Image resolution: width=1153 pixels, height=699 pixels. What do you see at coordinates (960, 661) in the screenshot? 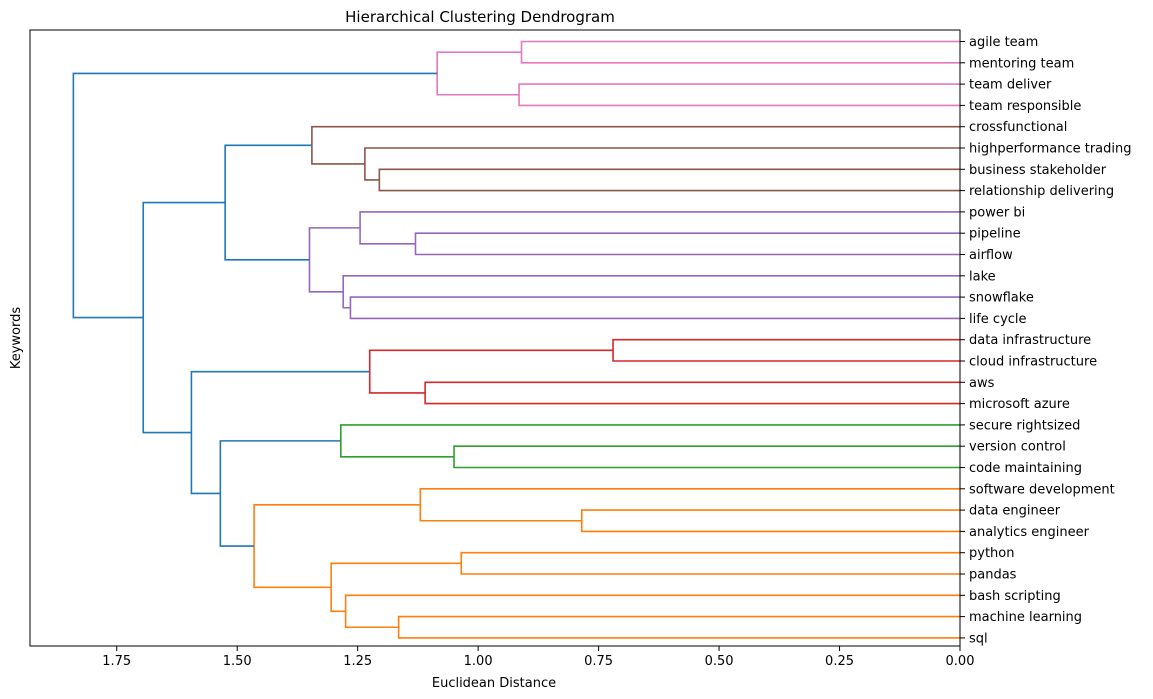
I see `x-tick-label: 0.00` at bounding box center [960, 661].